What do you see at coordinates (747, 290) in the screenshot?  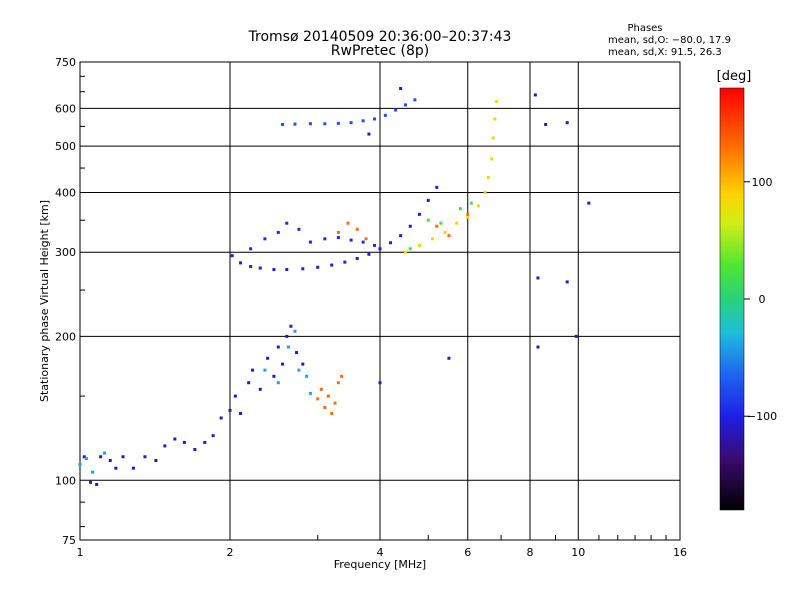 I see `colorbar: [deg] 100 0 −100` at bounding box center [747, 290].